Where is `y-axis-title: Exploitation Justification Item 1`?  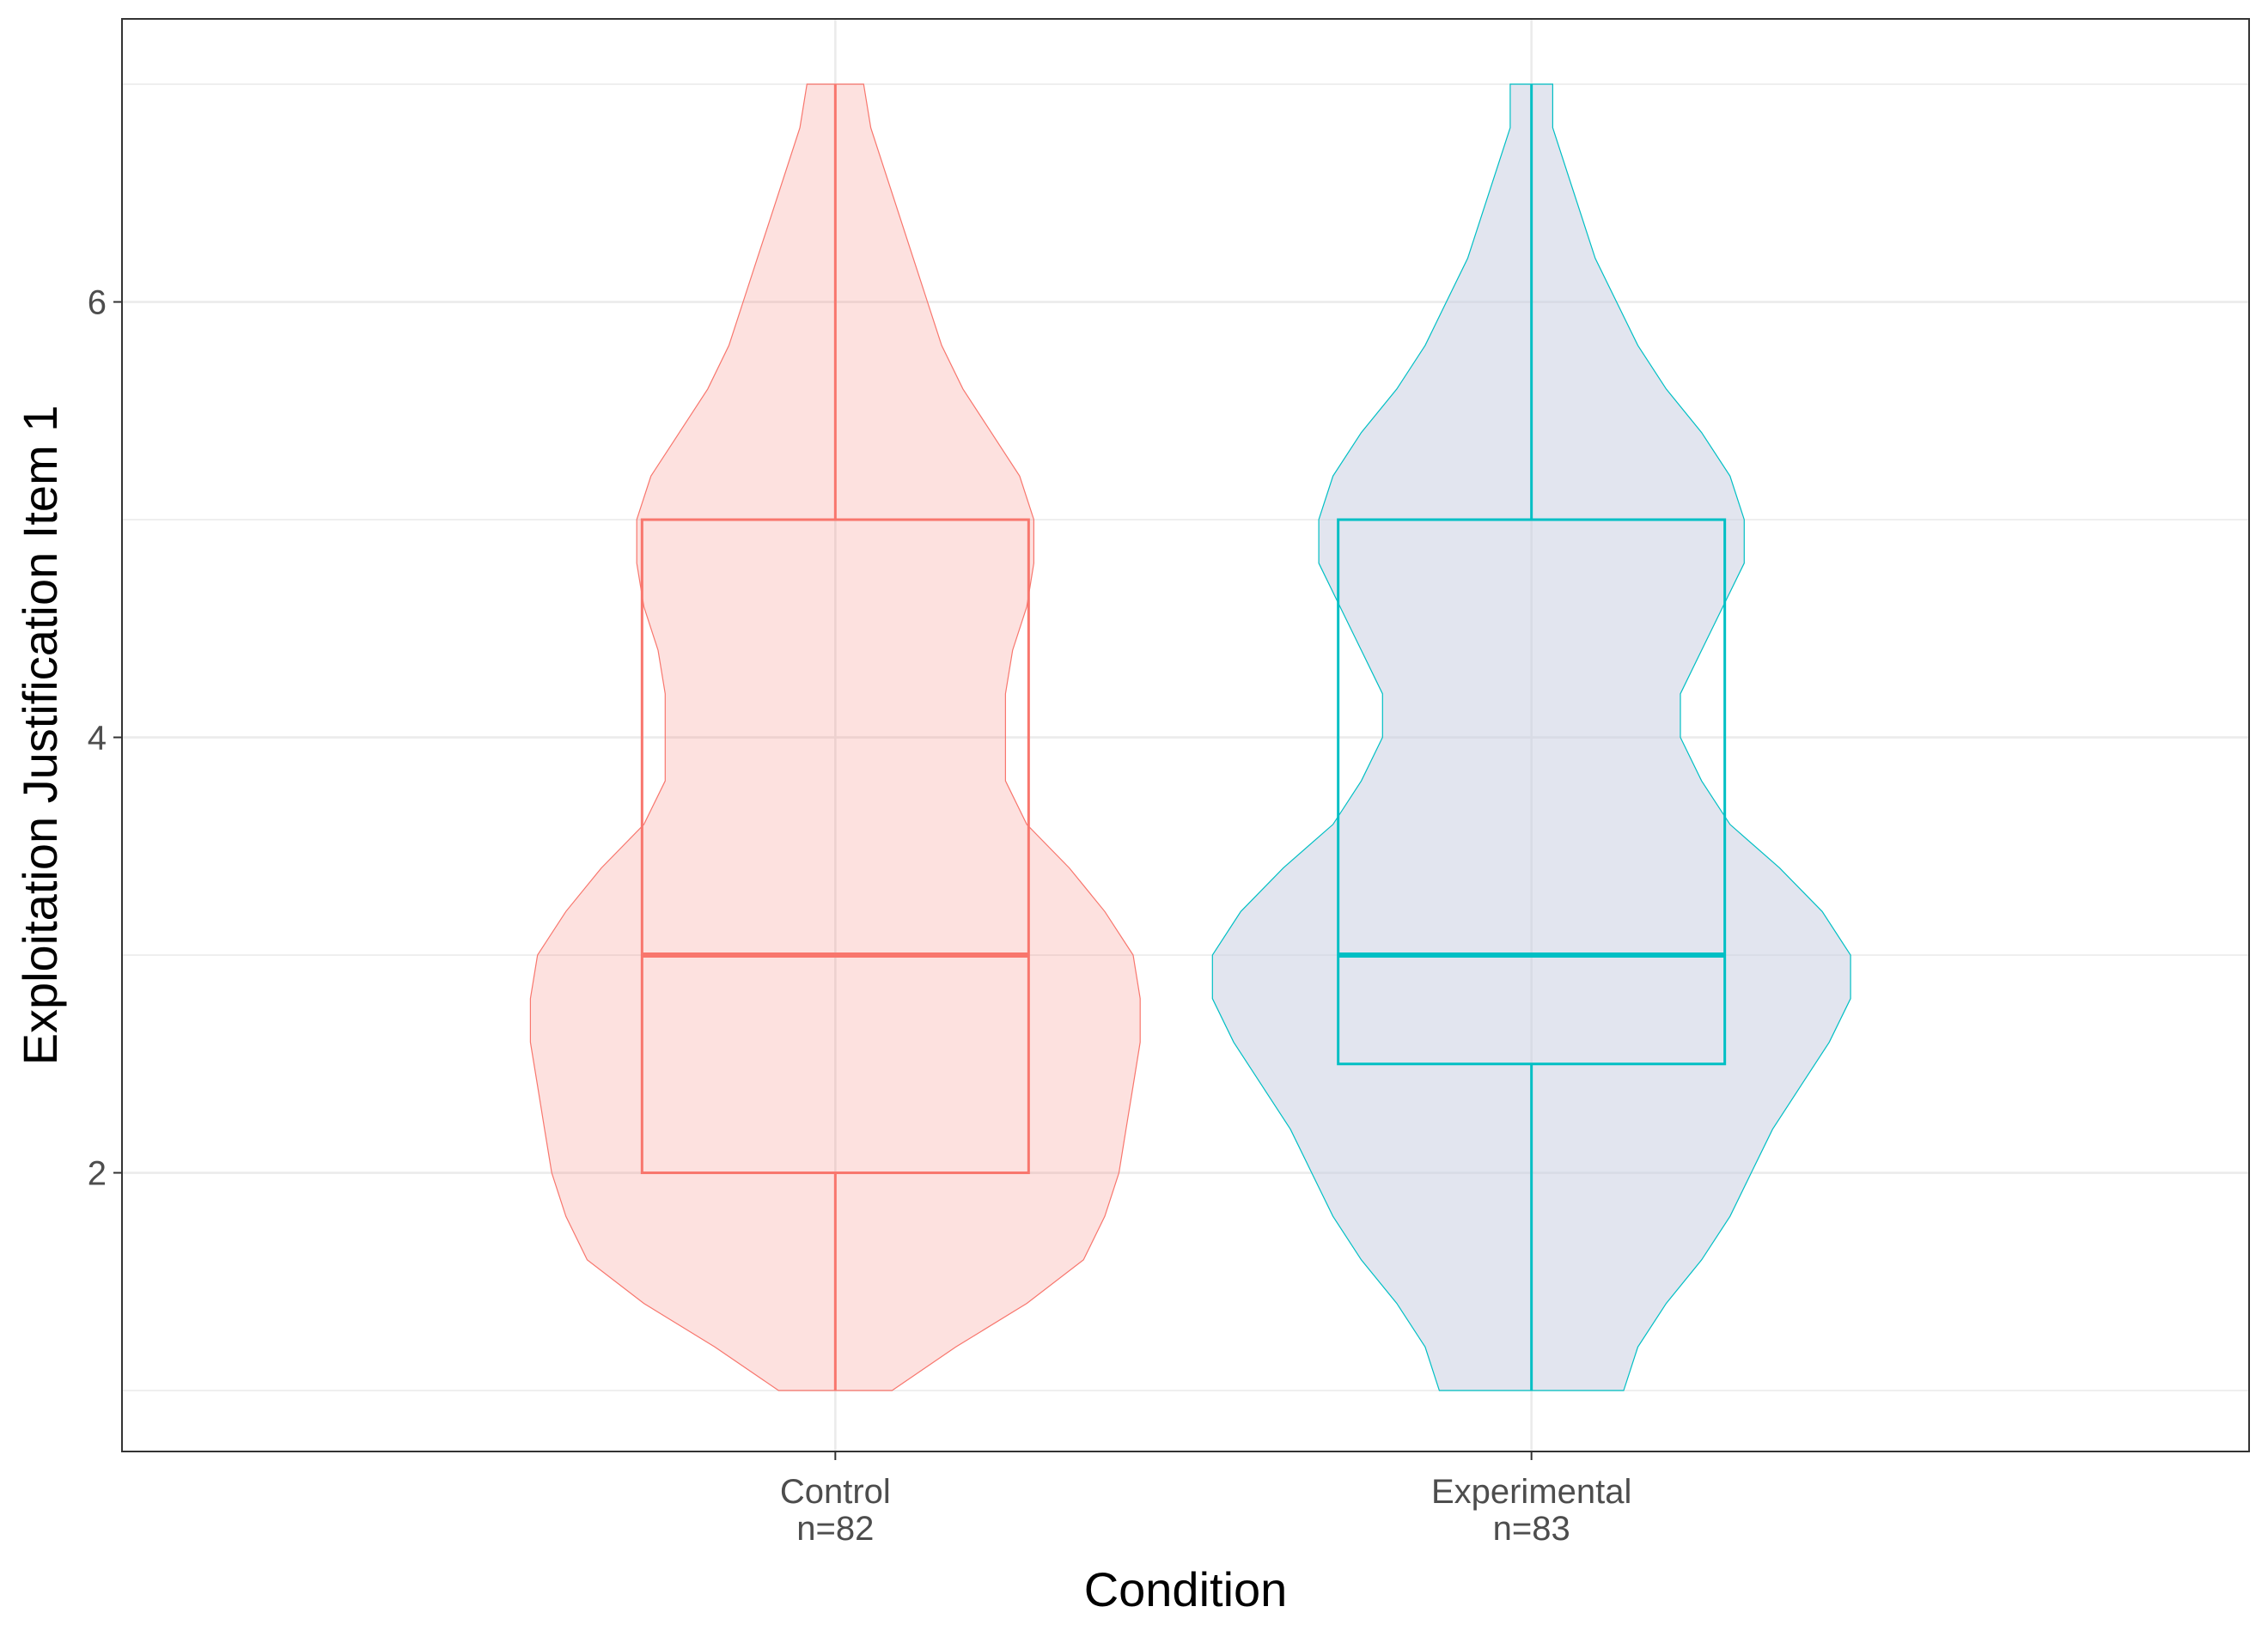
y-axis-title: Exploitation Justification Item 1 is located at coordinates (40, 735).